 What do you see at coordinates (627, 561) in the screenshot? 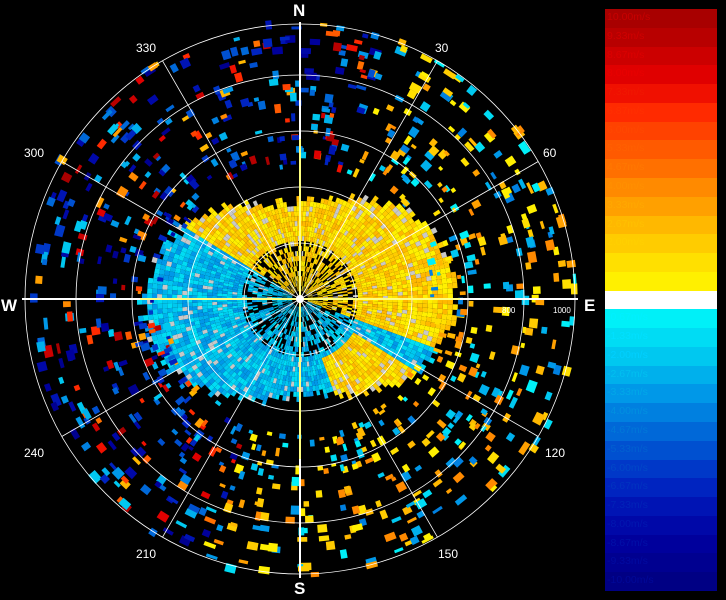
I see `legend-label: -9.33m/s` at bounding box center [627, 561].